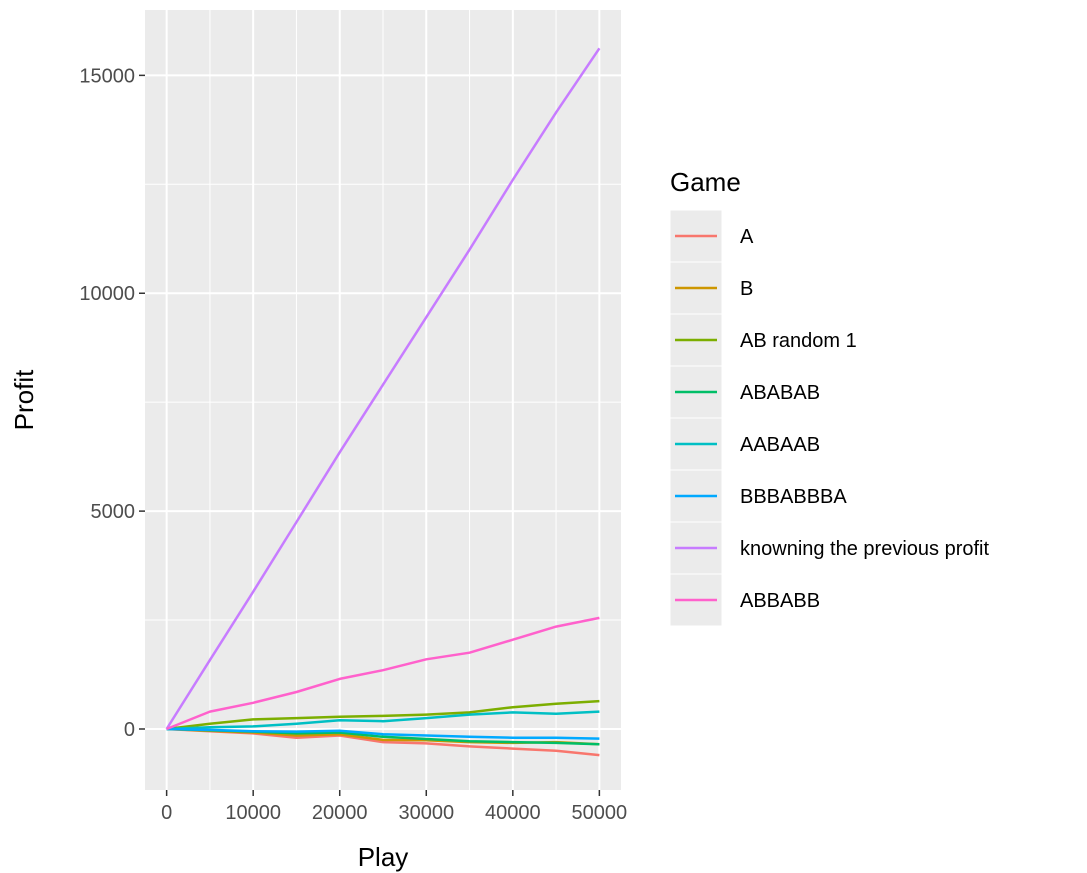  Describe the element at coordinates (166, 813) in the screenshot. I see `x-tick-label: 0` at that location.